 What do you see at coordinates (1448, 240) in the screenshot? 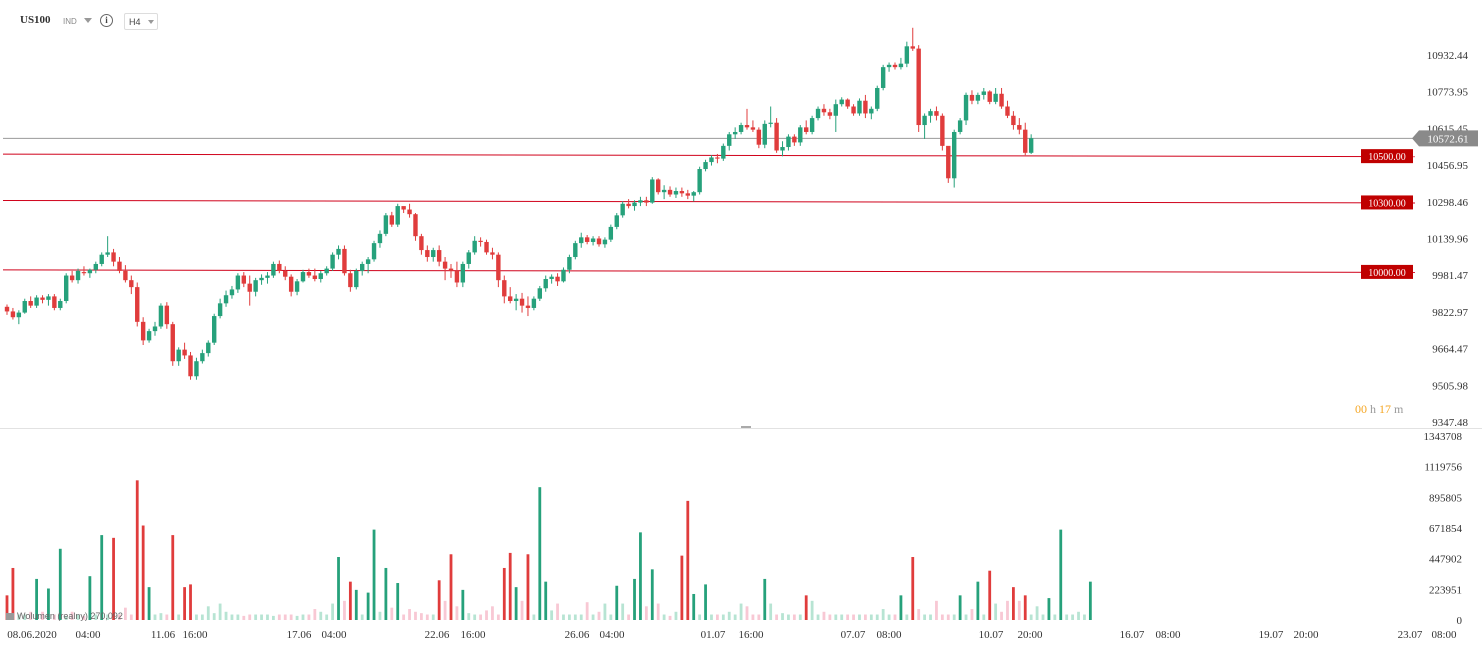
I see `price-axis-tick: 10139.96` at bounding box center [1448, 240].